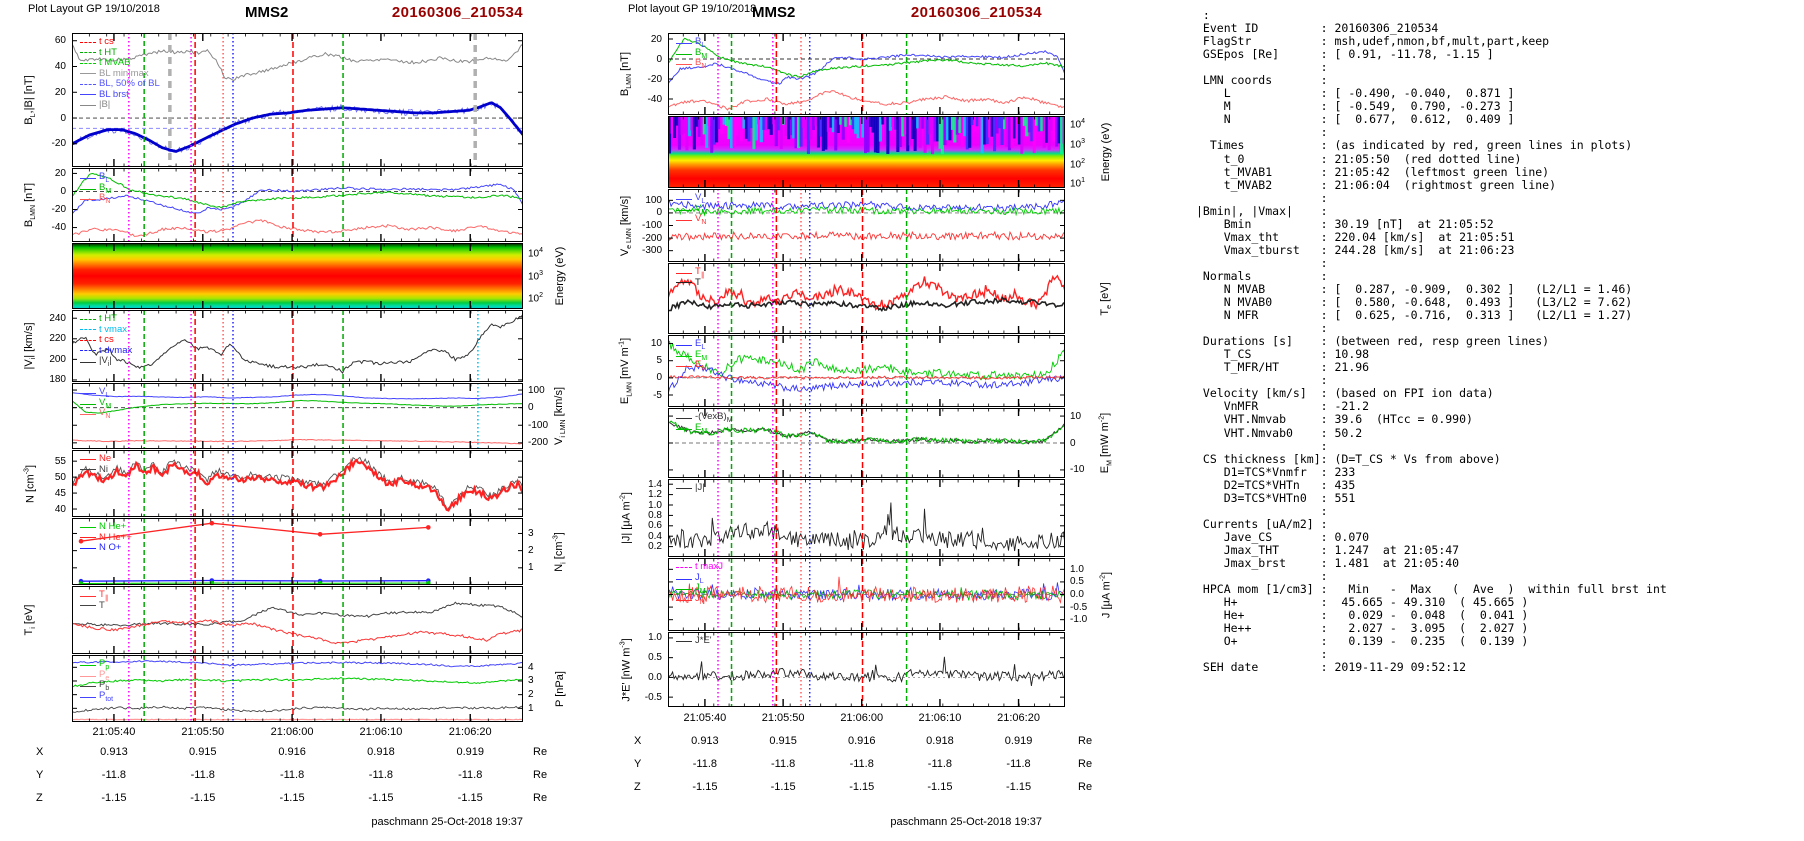 The height and width of the screenshot is (841, 1804). What do you see at coordinates (297, 100) in the screenshot?
I see `panel-BL-B` at bounding box center [297, 100].